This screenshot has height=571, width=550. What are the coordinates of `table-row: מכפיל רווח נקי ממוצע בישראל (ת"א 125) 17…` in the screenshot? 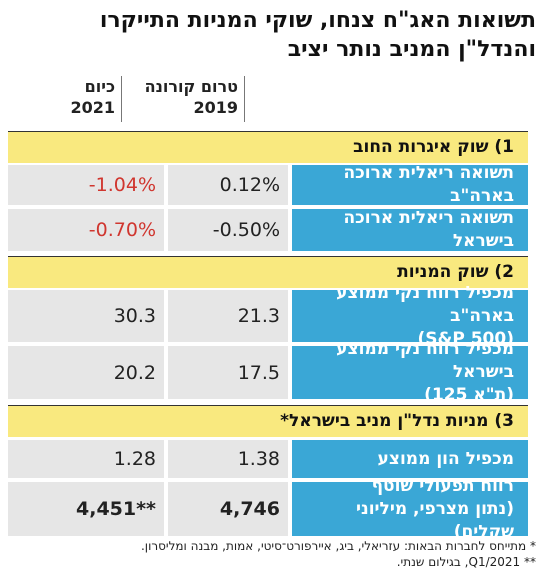 It's located at (268, 372).